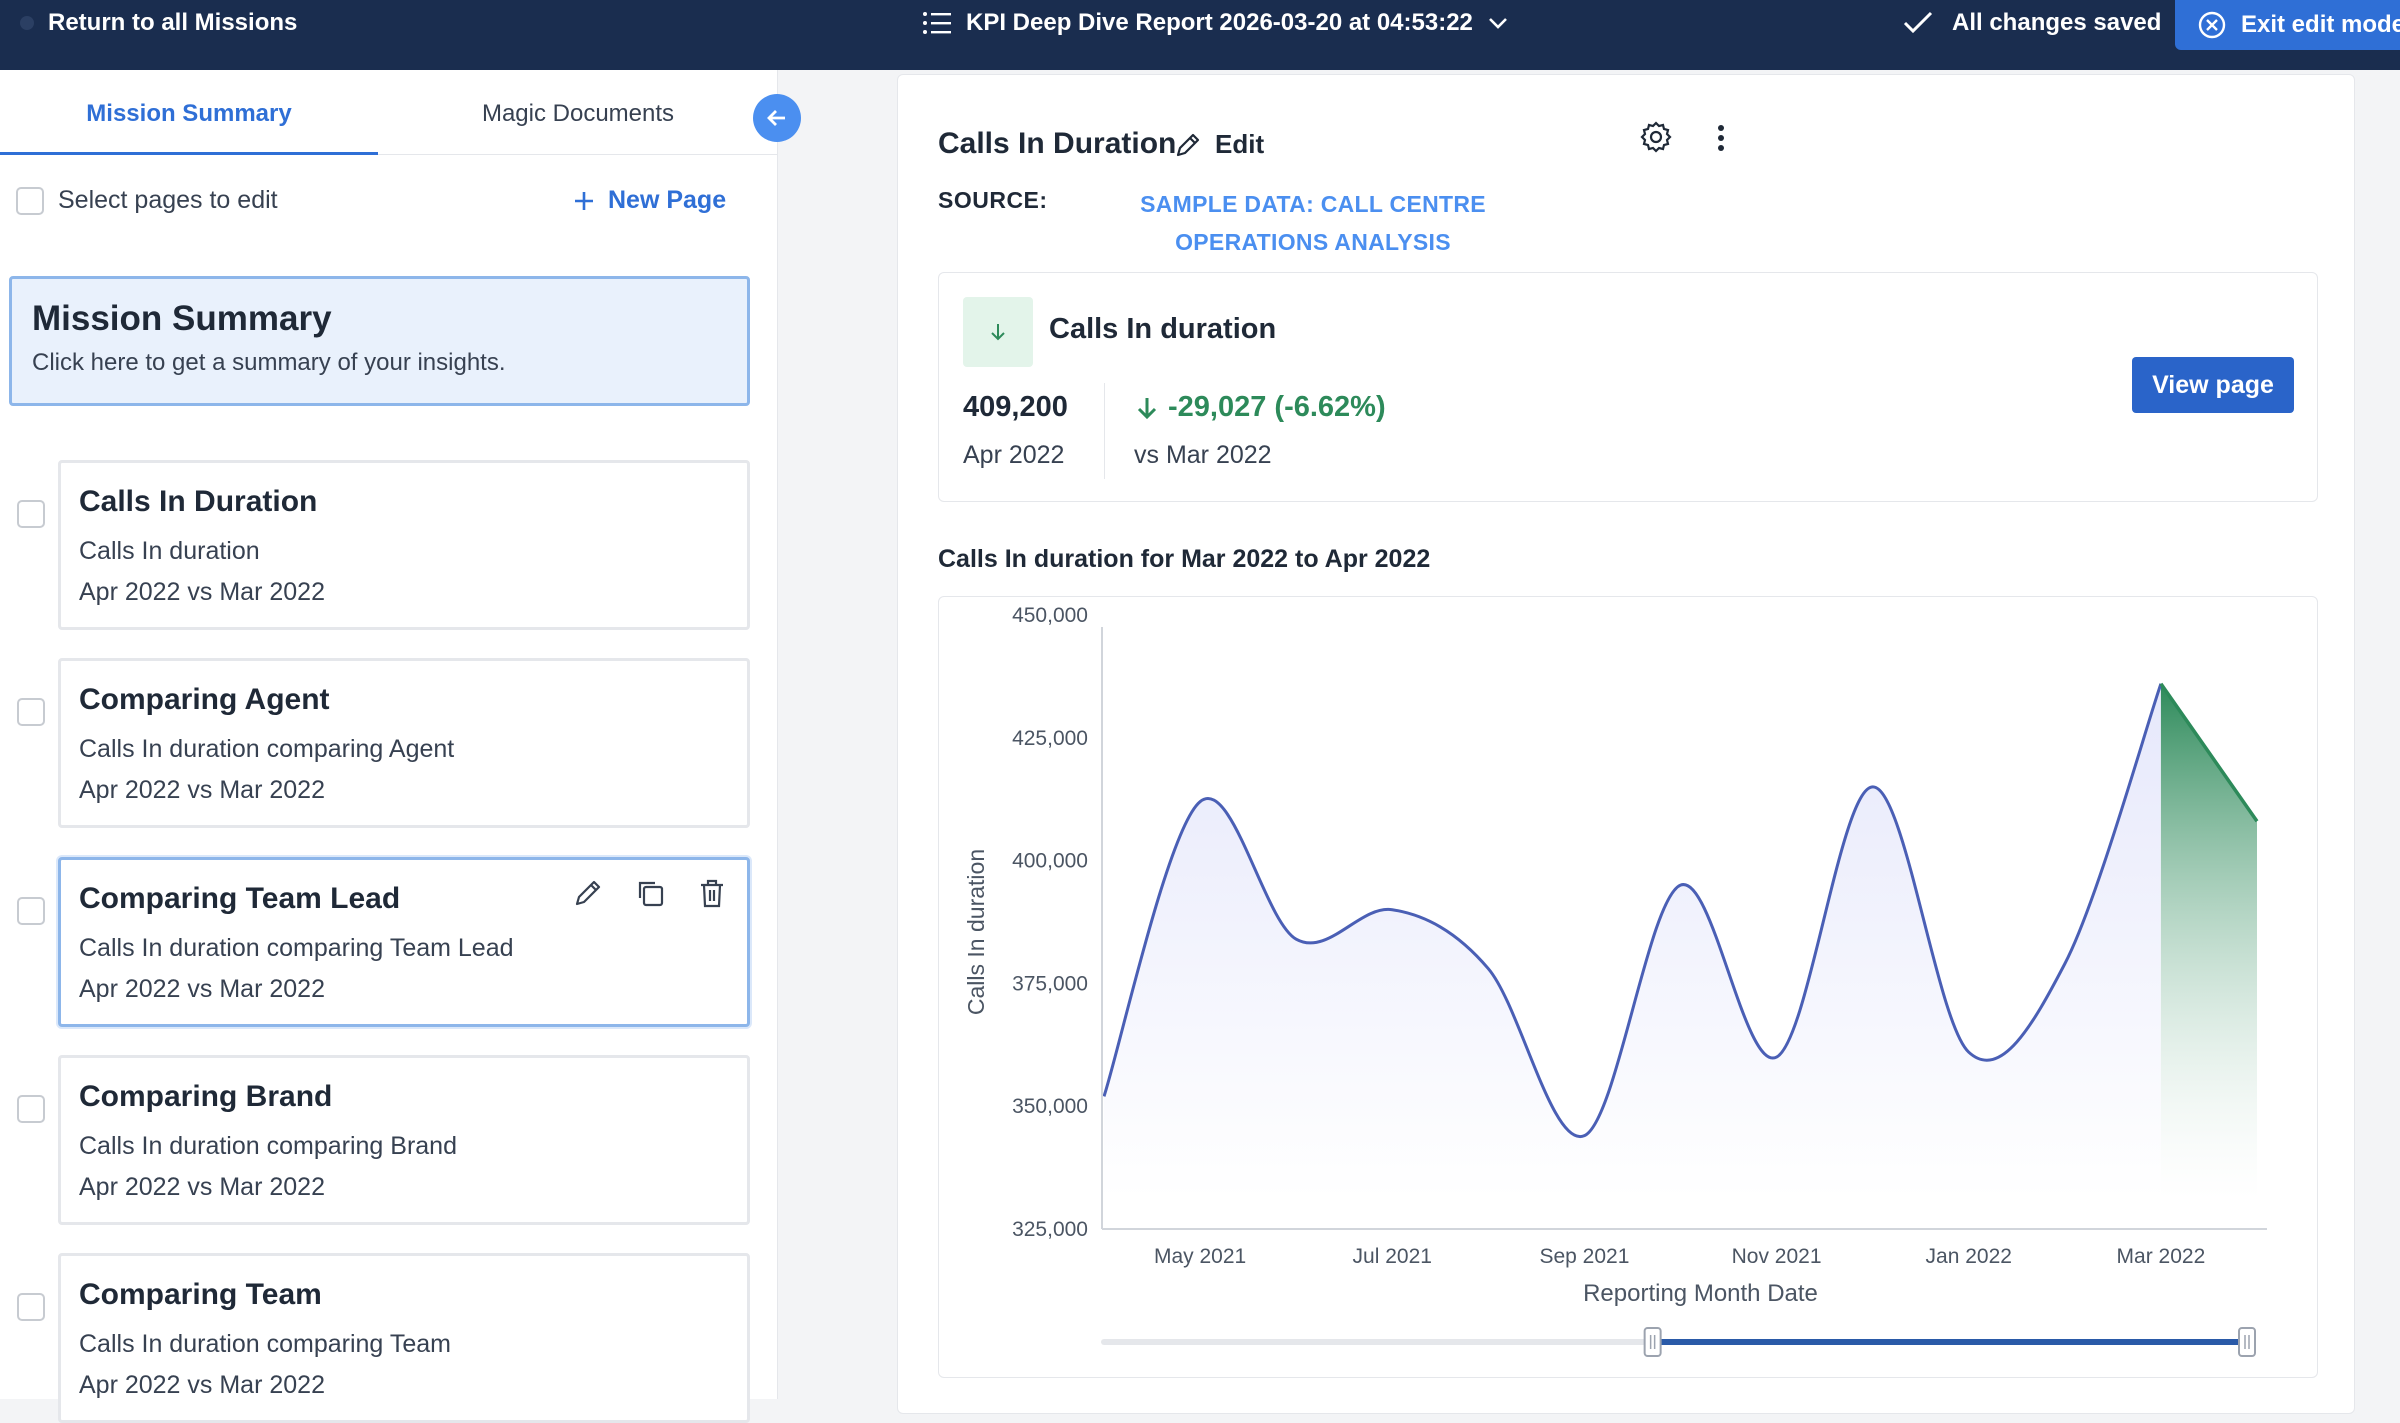 This screenshot has height=1423, width=2400. What do you see at coordinates (1584, 1256) in the screenshot?
I see `x-tick-label: Sep 2021` at bounding box center [1584, 1256].